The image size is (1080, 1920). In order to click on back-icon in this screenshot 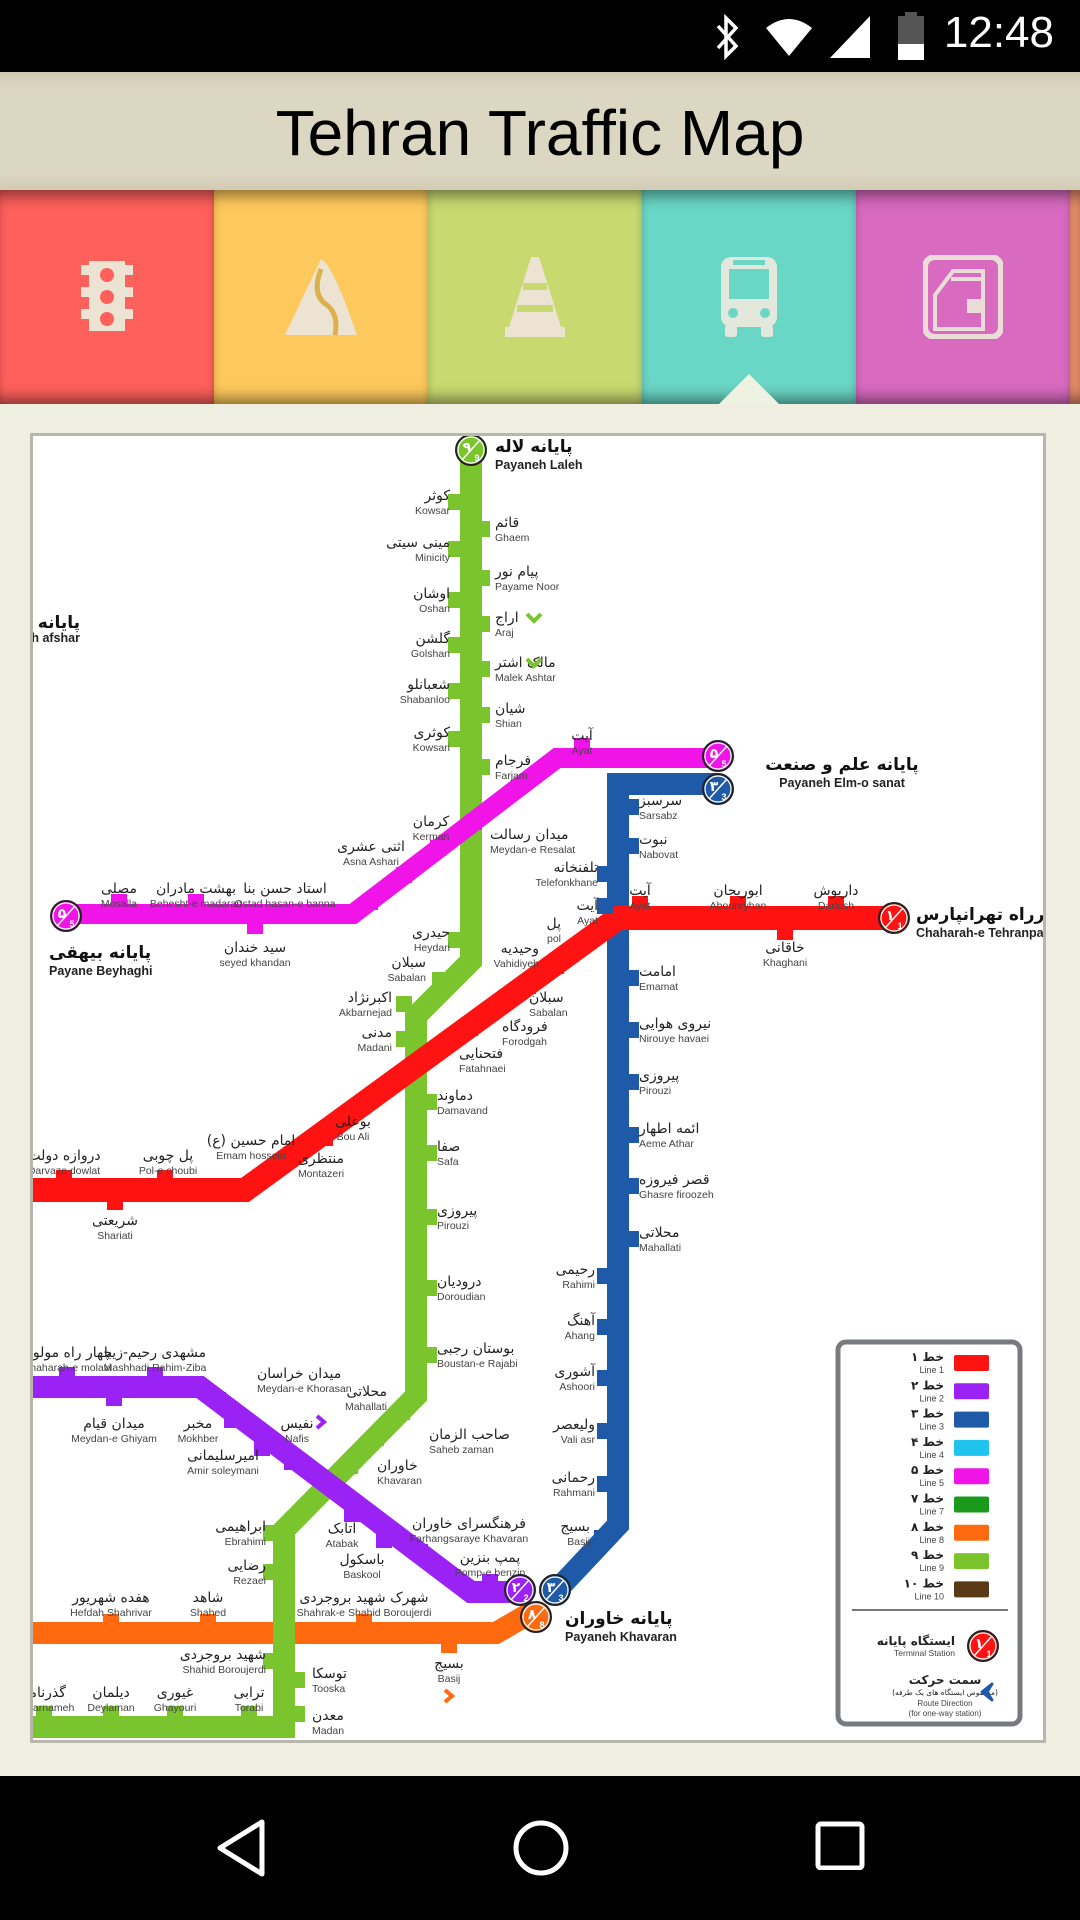, I will do `click(242, 1848)`.